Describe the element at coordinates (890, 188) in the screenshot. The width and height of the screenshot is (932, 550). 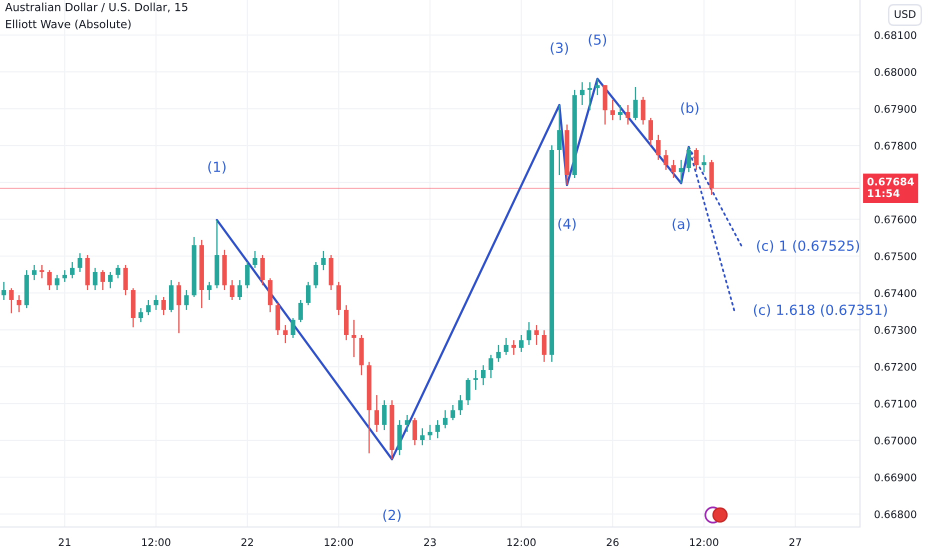
I see `ref-line-label: 0.67684 11:54` at that location.